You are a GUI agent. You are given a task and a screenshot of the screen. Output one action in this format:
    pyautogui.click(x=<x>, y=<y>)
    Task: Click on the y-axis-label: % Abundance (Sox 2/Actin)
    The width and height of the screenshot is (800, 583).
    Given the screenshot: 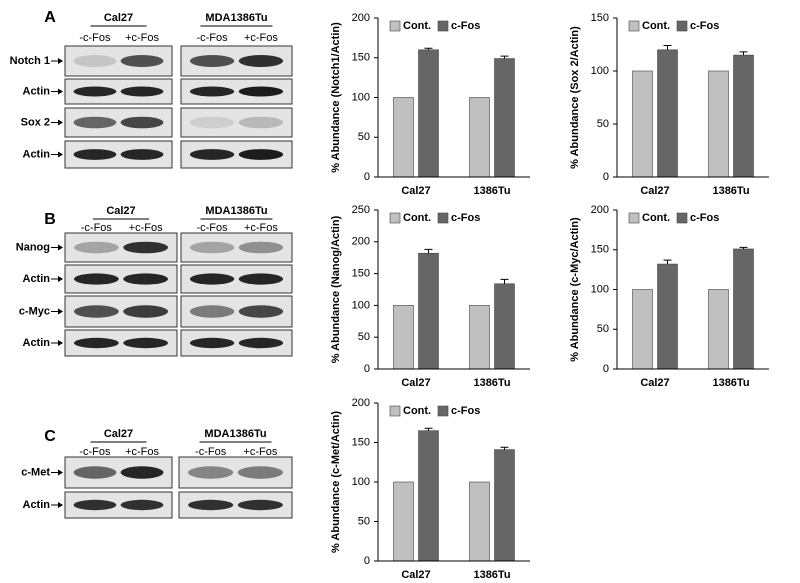 What is the action you would take?
    pyautogui.click(x=575, y=97)
    